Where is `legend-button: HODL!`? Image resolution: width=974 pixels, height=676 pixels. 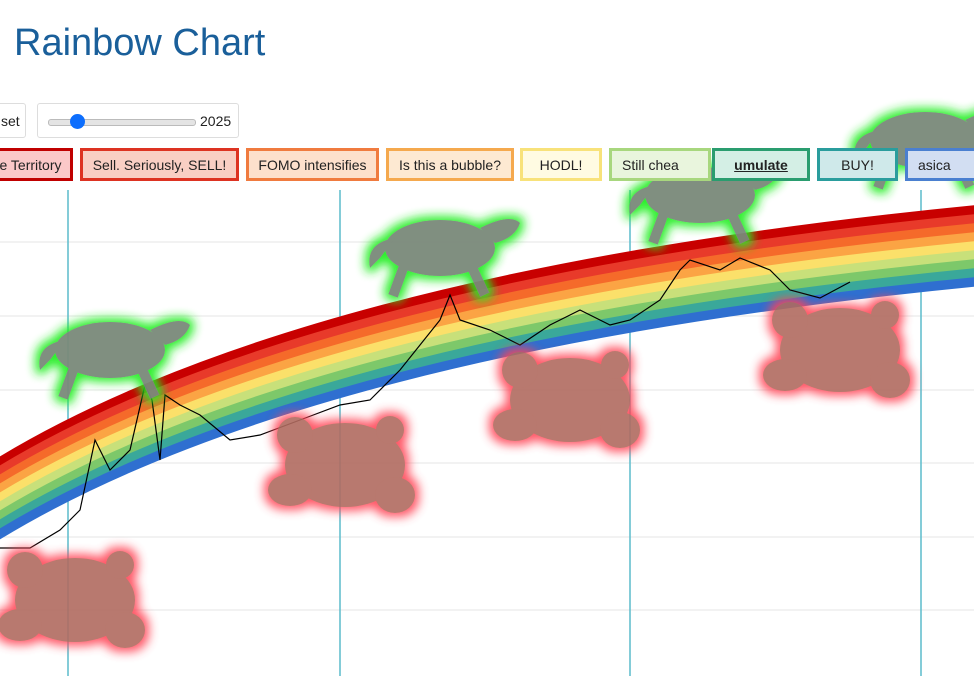 legend-button: HODL! is located at coordinates (561, 164).